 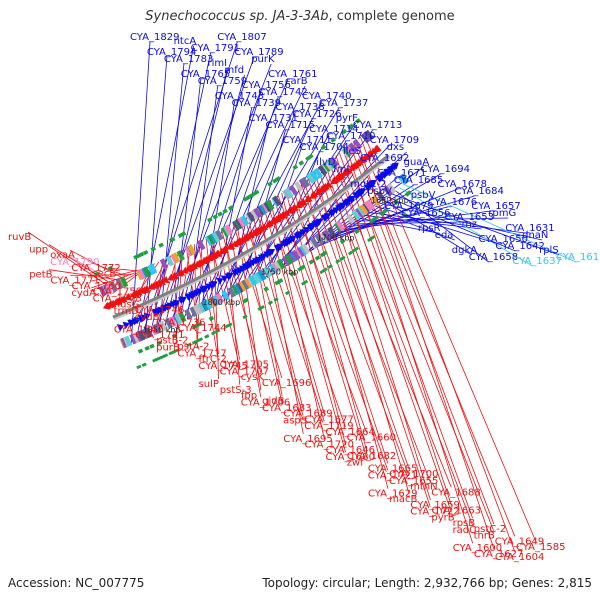 What do you see at coordinates (307, 414) in the screenshot?
I see `gene-label: CYA_1689` at bounding box center [307, 414].